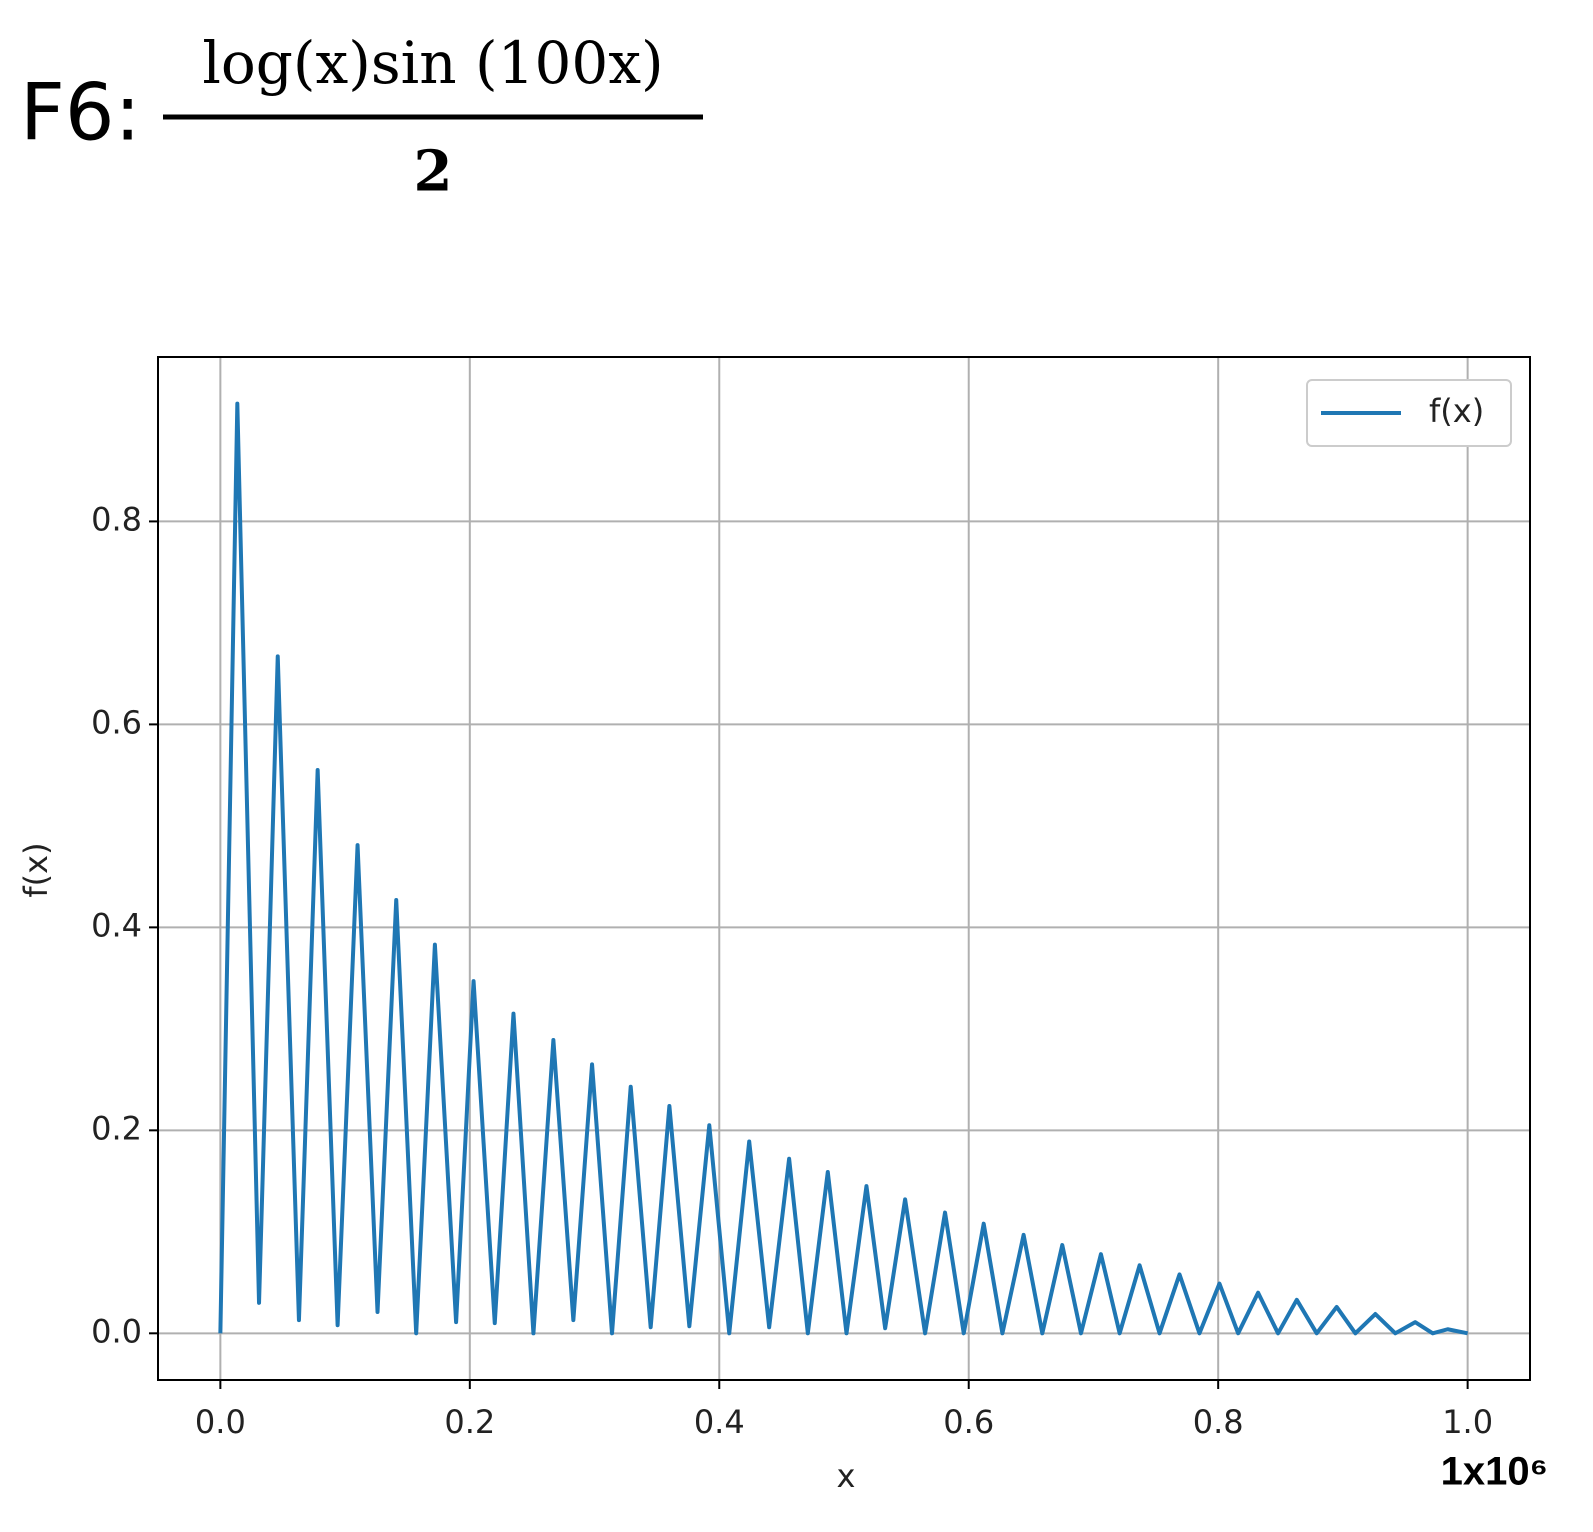 The width and height of the screenshot is (1593, 1532). What do you see at coordinates (1494, 1472) in the screenshot?
I see `x-offset-label: 1x10⁶` at bounding box center [1494, 1472].